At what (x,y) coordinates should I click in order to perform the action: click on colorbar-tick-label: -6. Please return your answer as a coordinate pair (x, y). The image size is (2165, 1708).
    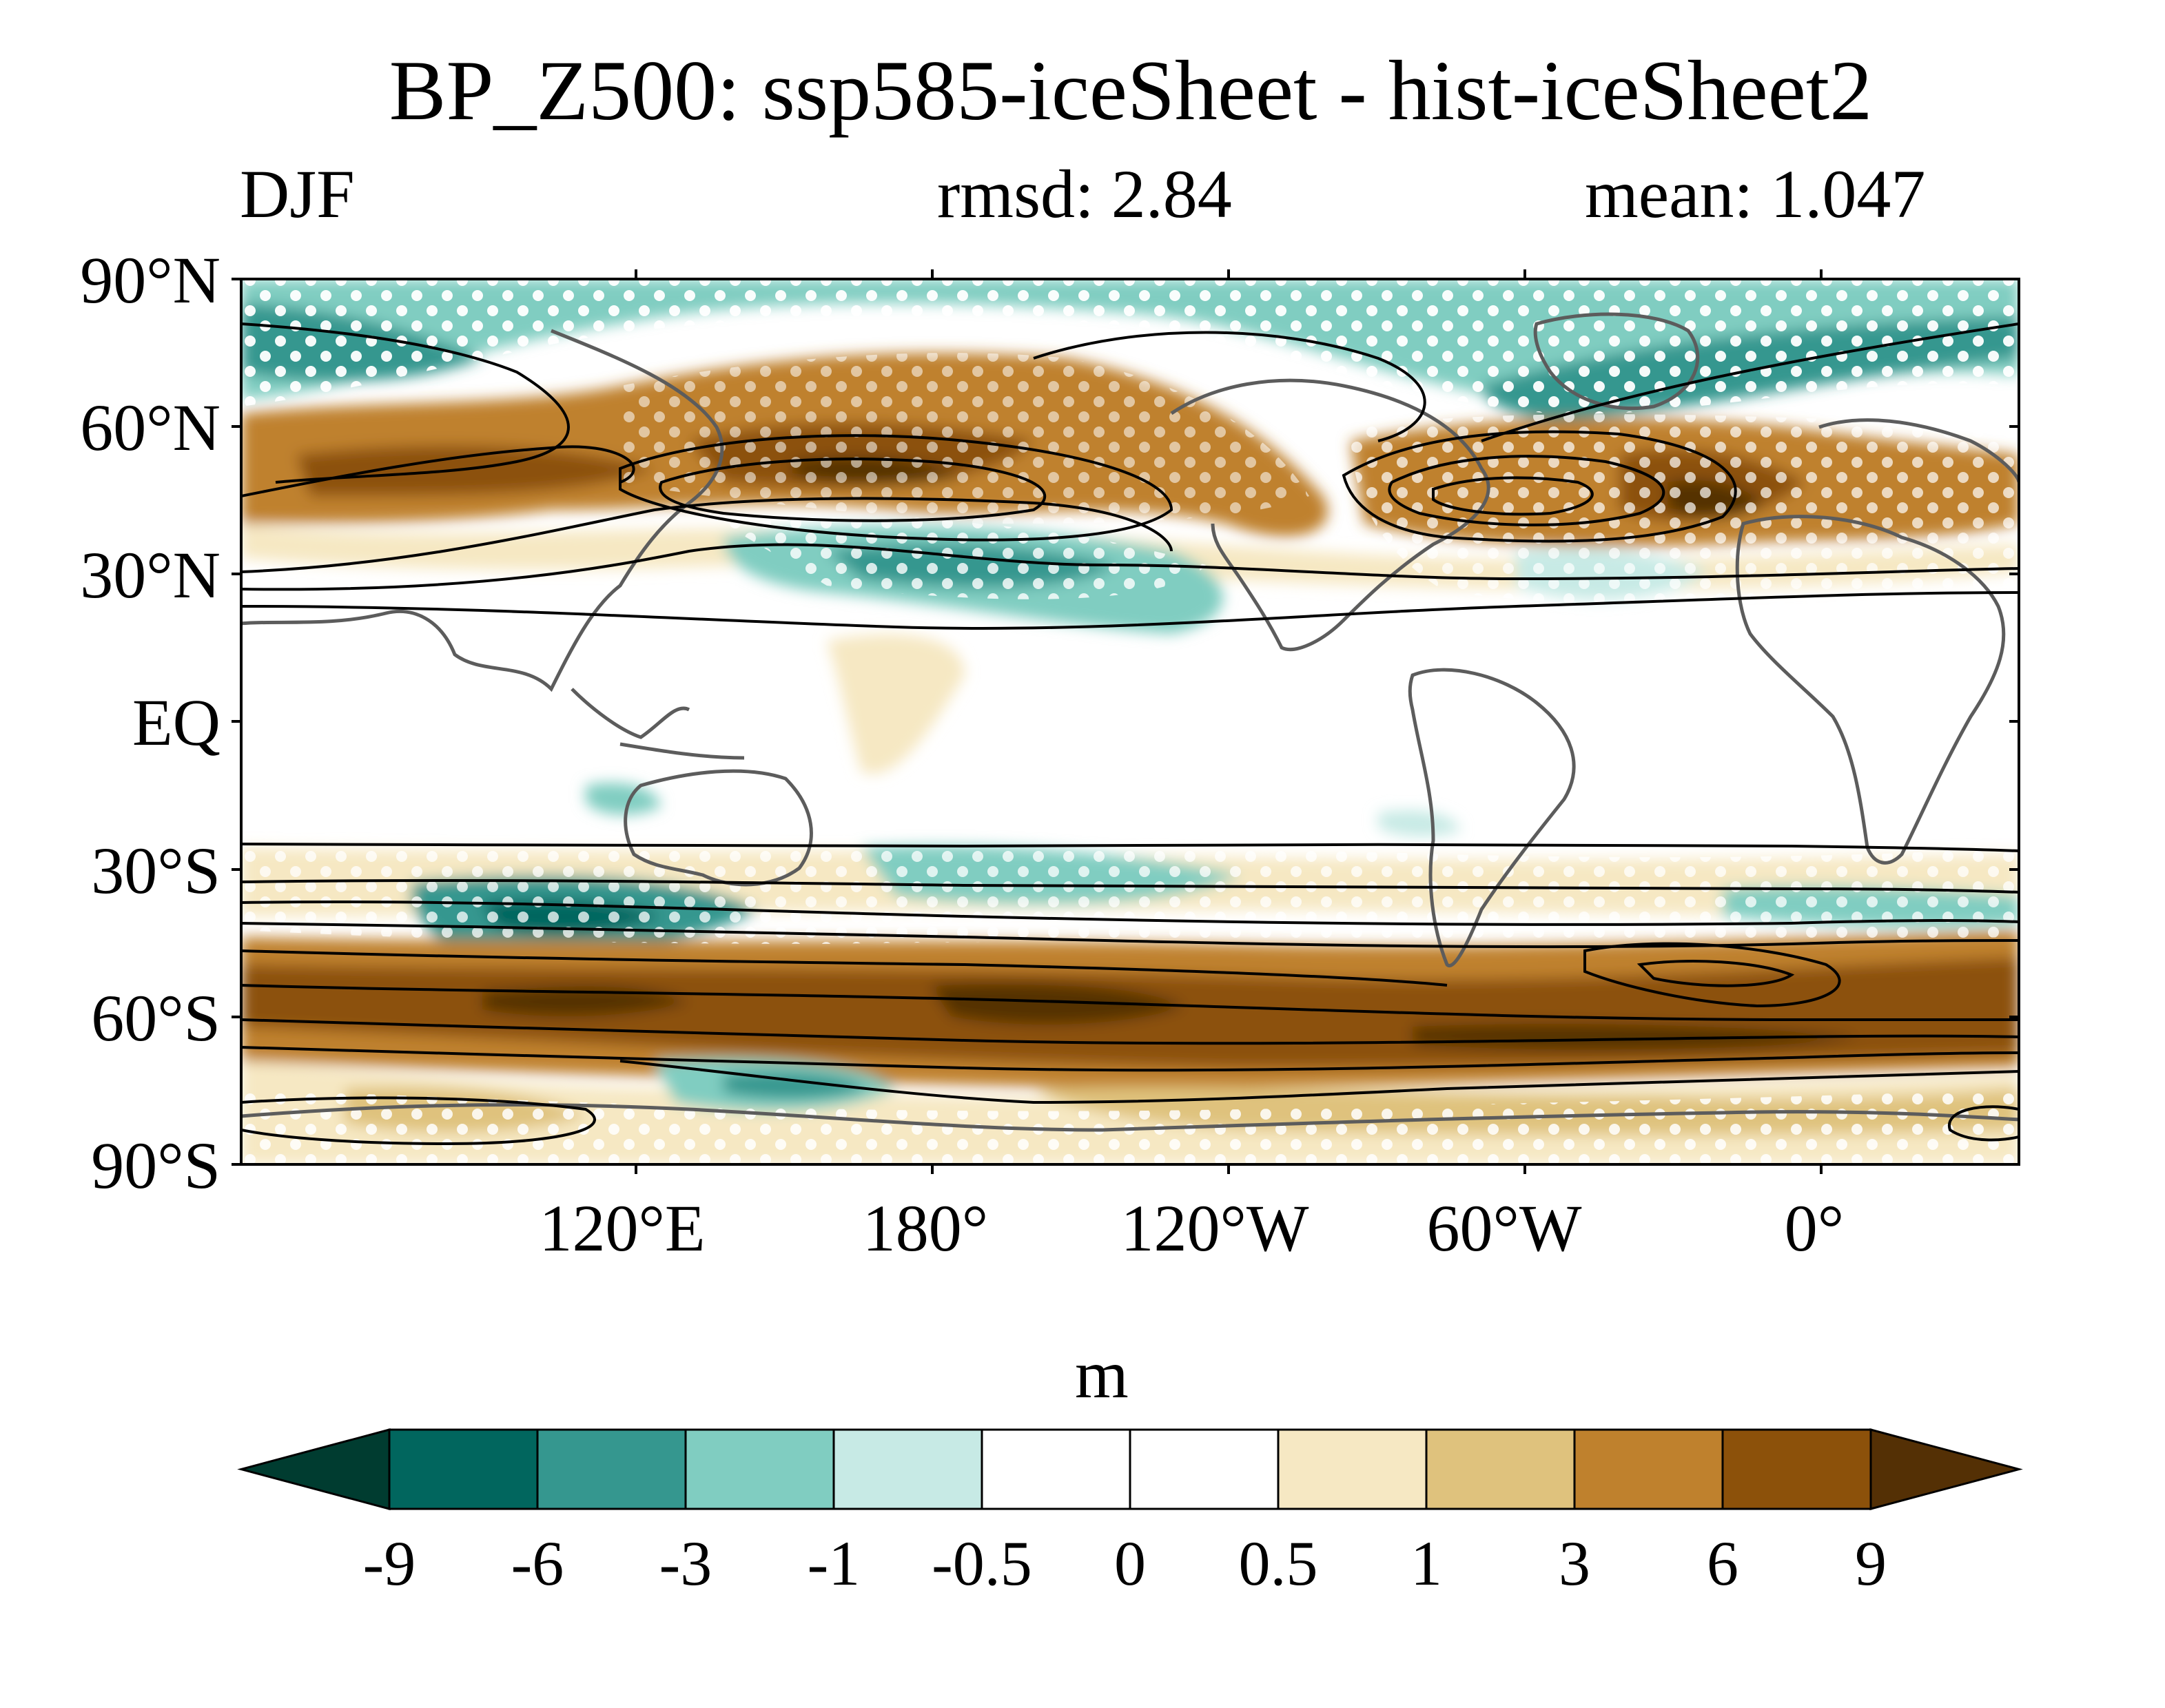
    Looking at the image, I should click on (537, 1563).